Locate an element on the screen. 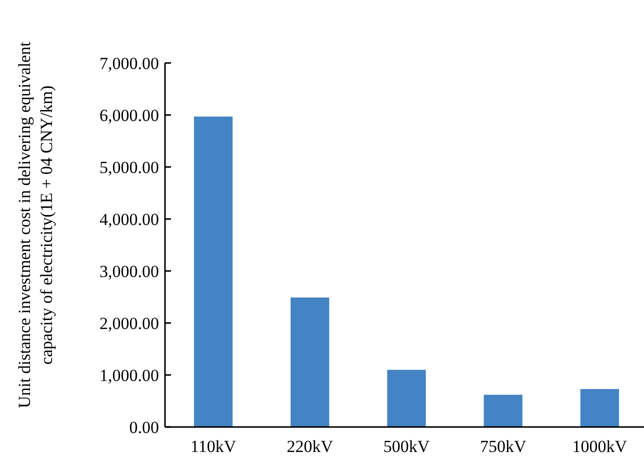  y-tick-label: 2,000.00 is located at coordinates (129, 323).